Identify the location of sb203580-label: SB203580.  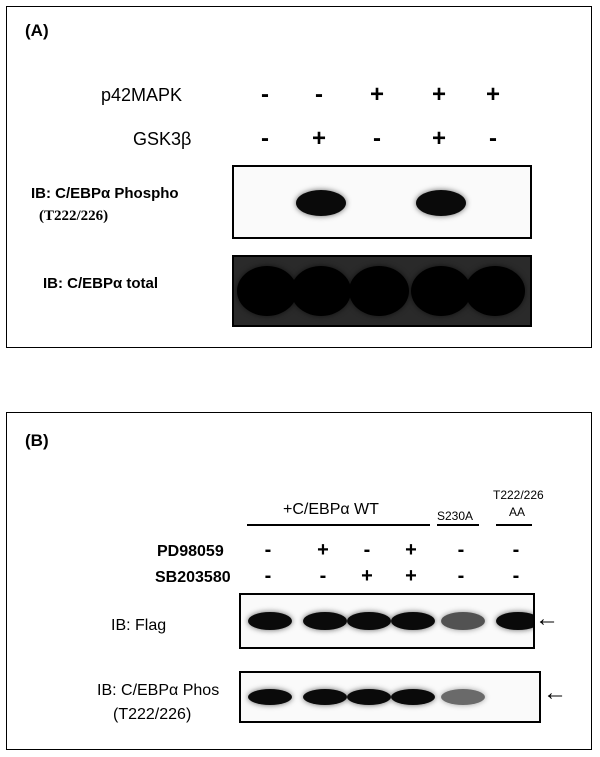
(193, 578).